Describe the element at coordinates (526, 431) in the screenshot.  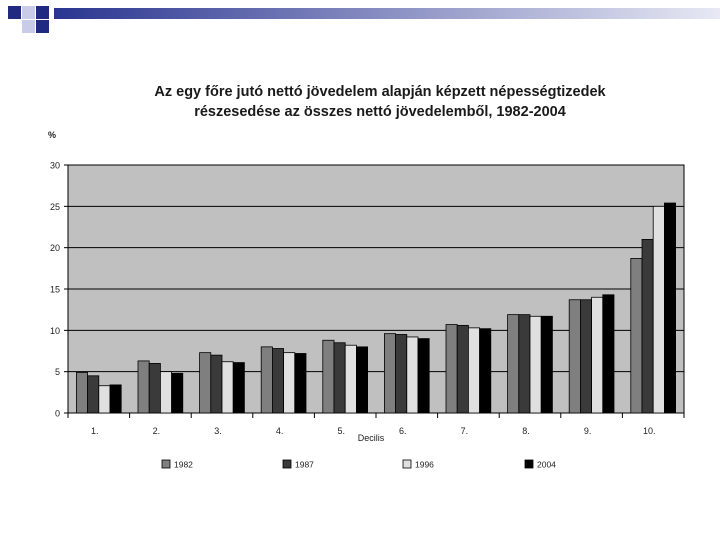
I see `x-tick-label: 8.` at that location.